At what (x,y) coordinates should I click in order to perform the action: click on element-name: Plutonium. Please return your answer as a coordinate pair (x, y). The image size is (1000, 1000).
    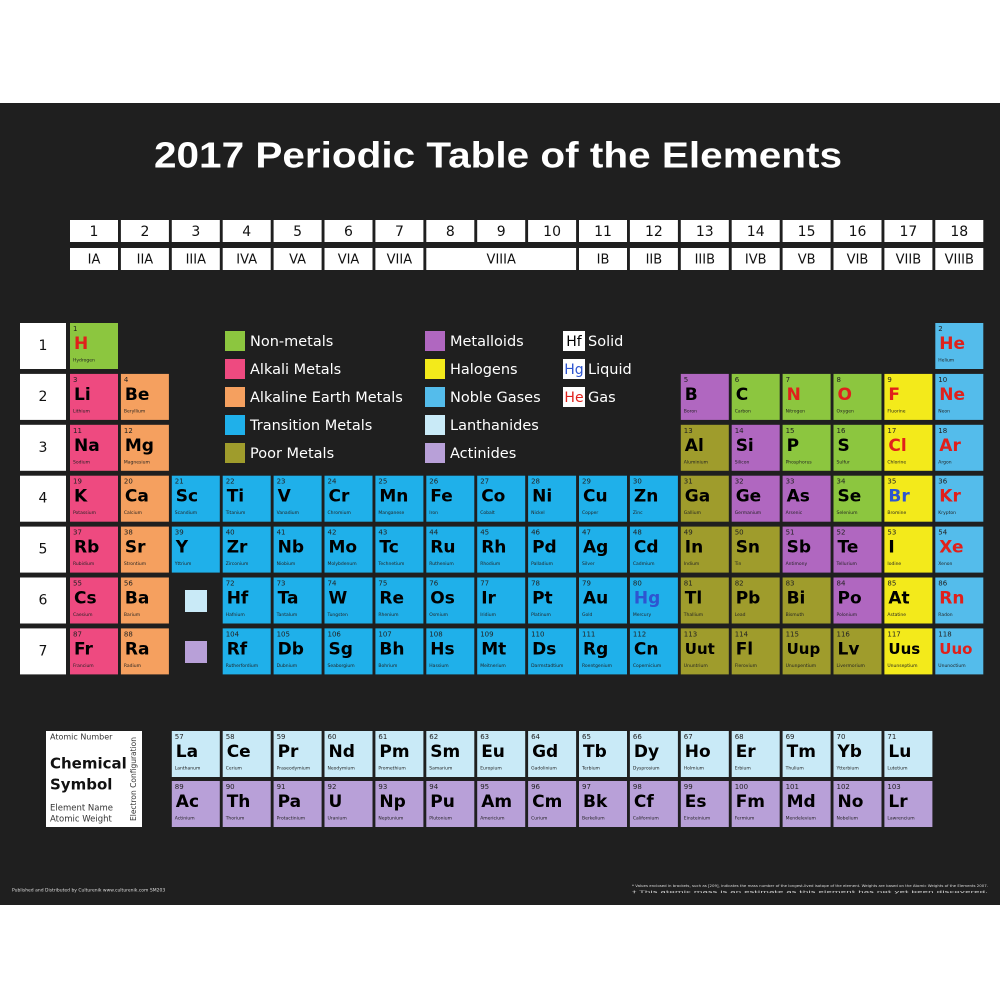
    Looking at the image, I should click on (440, 819).